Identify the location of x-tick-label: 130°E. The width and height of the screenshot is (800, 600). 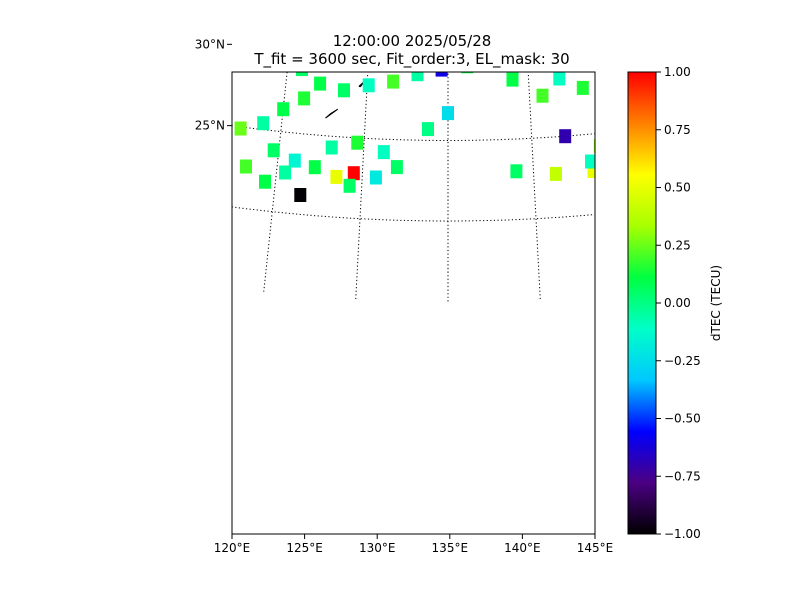
(377, 548).